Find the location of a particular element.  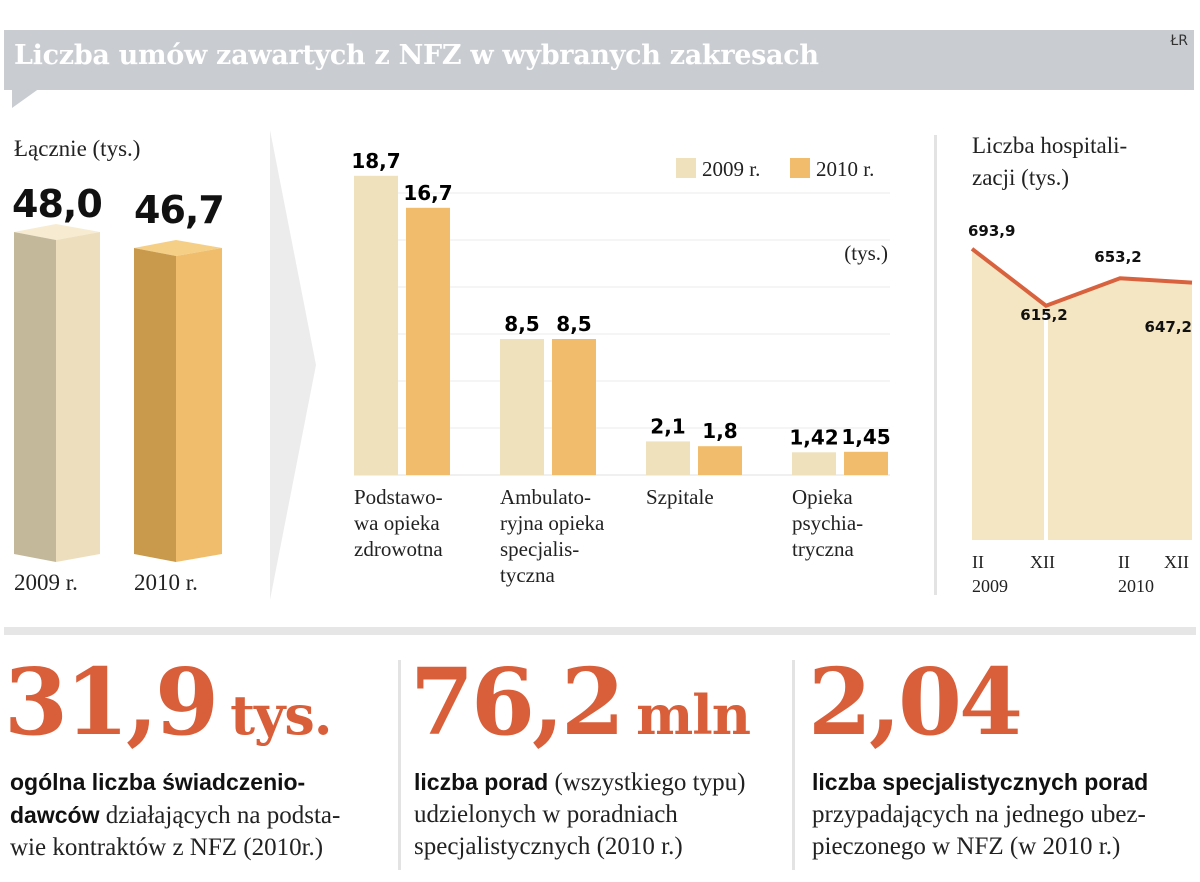

panel-divider is located at coordinates (935, 365).